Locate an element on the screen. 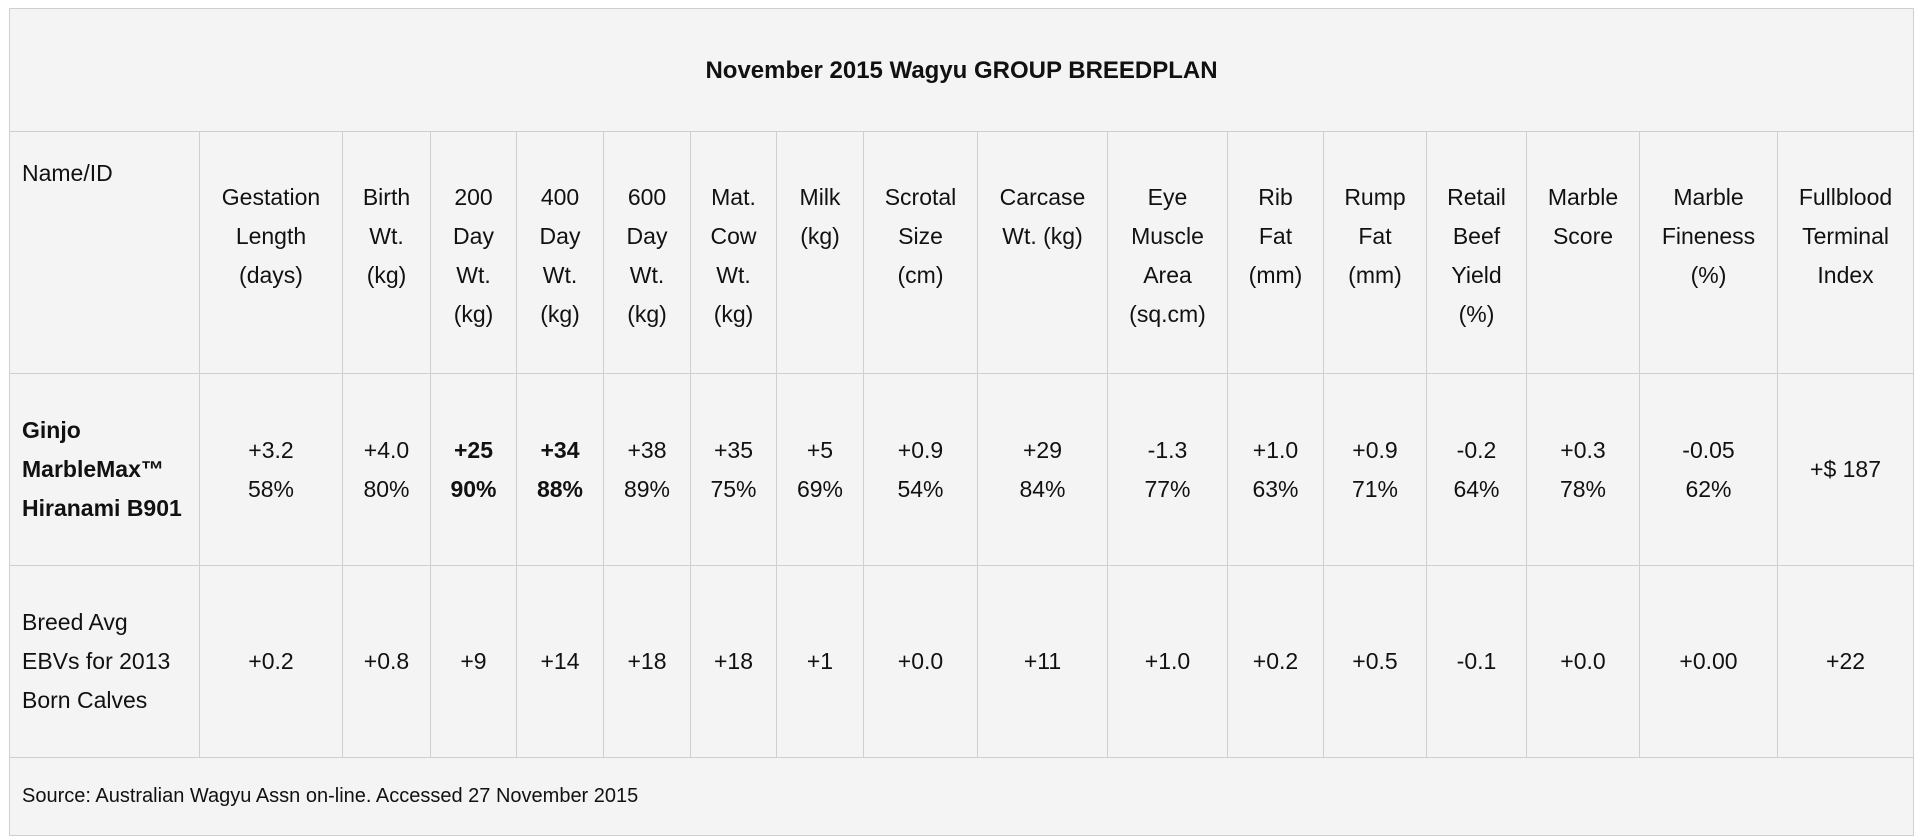 Image resolution: width=1920 pixels, height=840 pixels. ebv: +1 is located at coordinates (820, 661).